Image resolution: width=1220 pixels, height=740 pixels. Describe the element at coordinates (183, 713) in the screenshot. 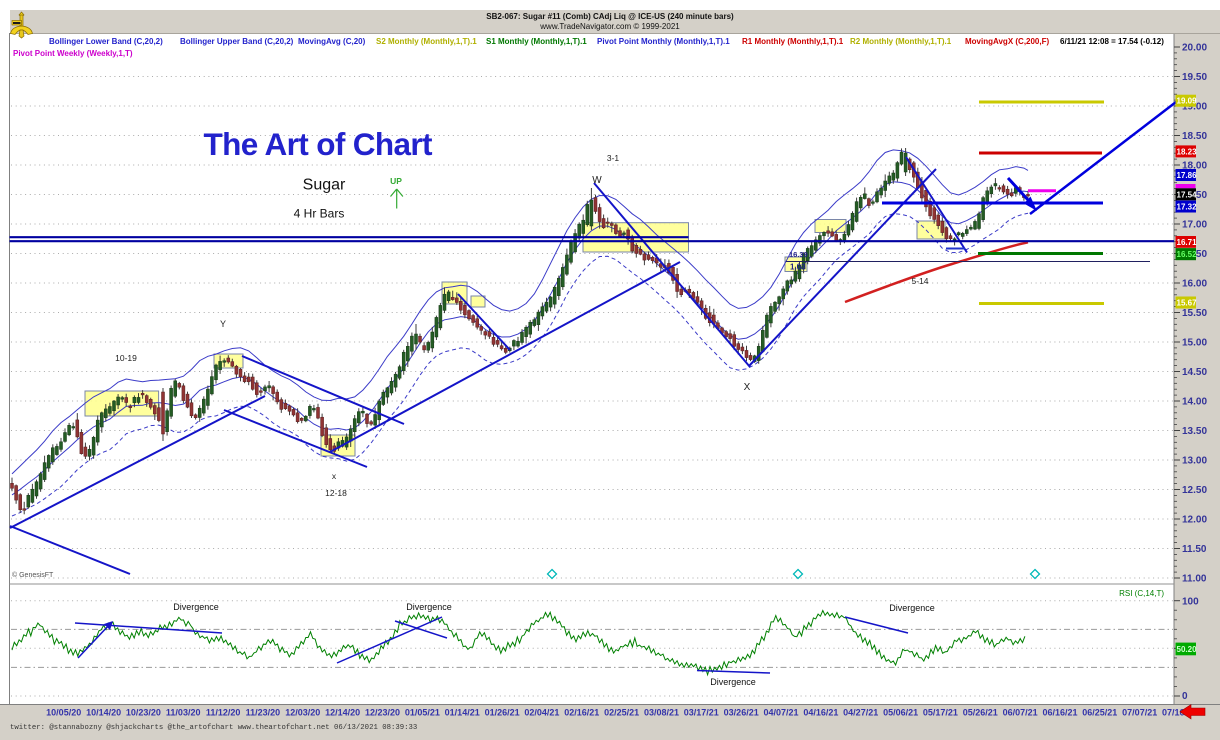

I see `svg-text: 11/03/20` at that location.